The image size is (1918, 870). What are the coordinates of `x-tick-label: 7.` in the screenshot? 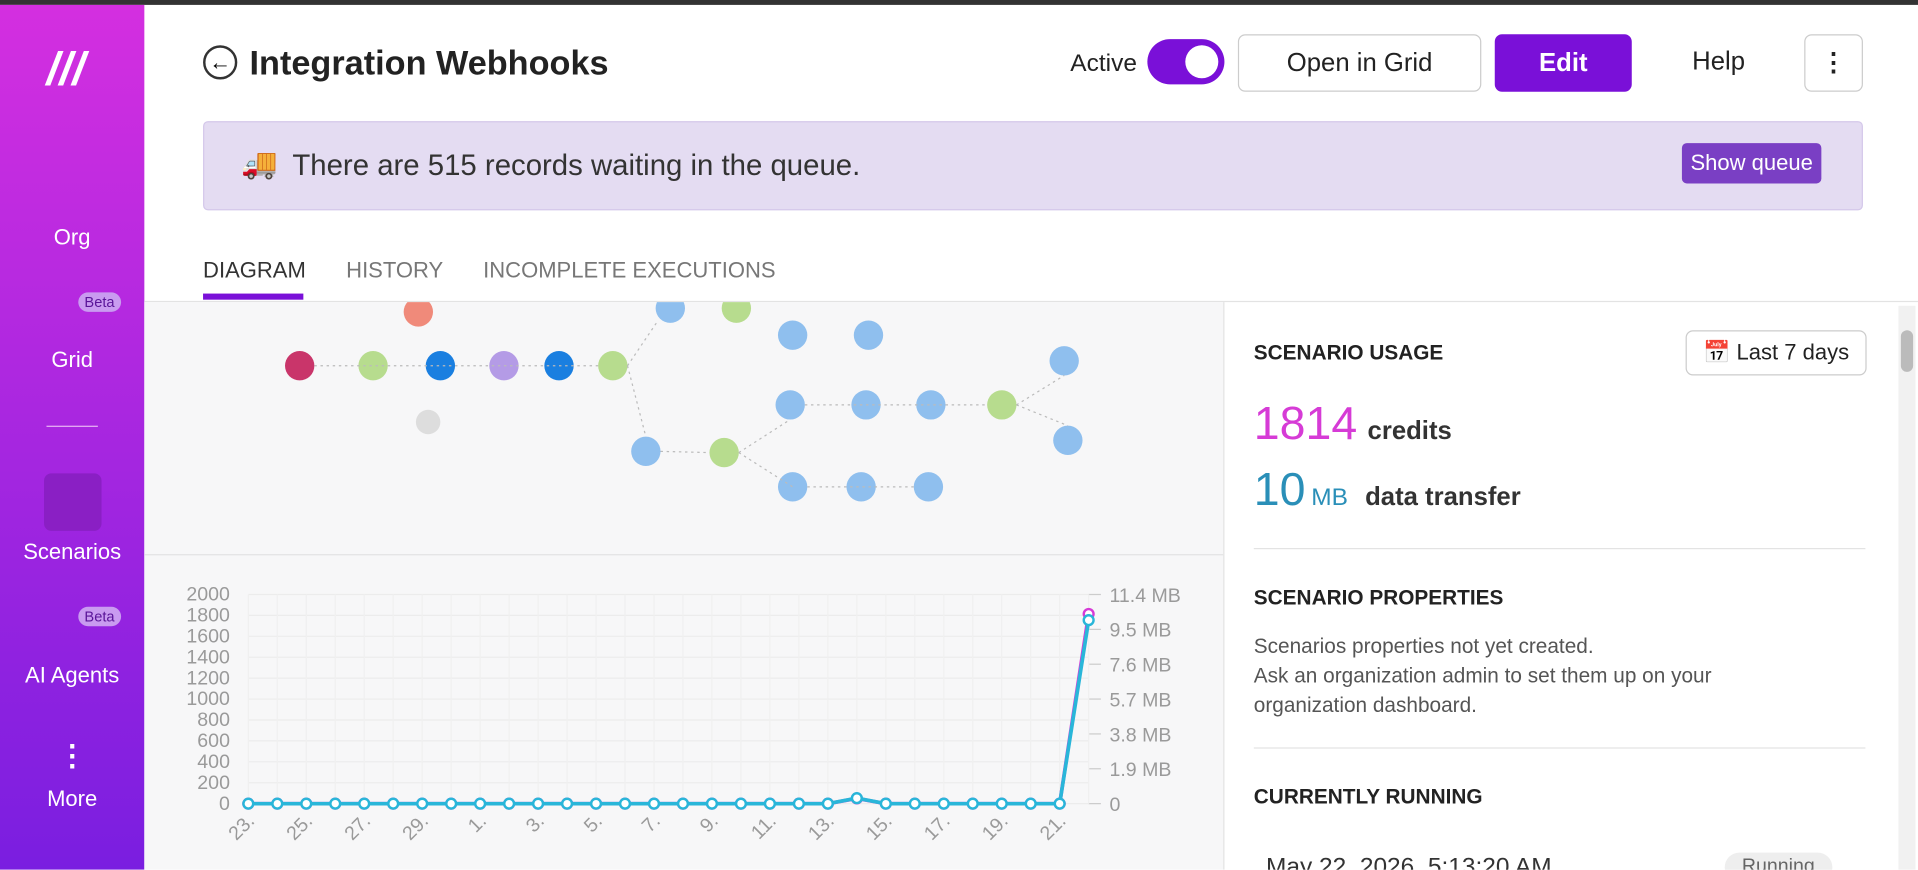 It's located at (651, 823).